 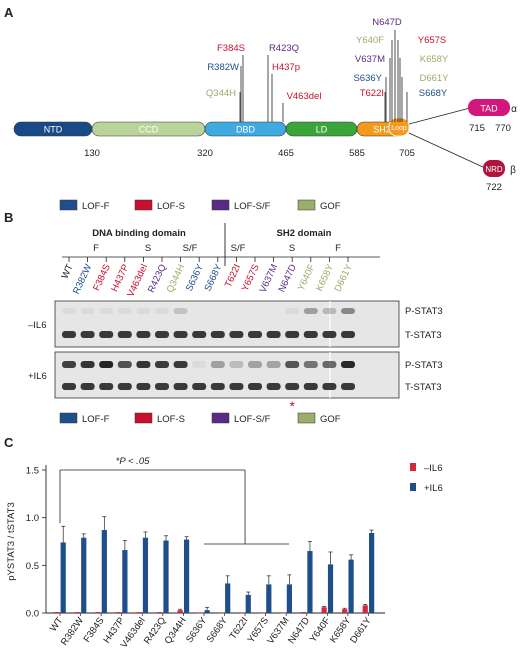 What do you see at coordinates (37, 376) in the screenshot?
I see `condition-label-2: +IL6` at bounding box center [37, 376].